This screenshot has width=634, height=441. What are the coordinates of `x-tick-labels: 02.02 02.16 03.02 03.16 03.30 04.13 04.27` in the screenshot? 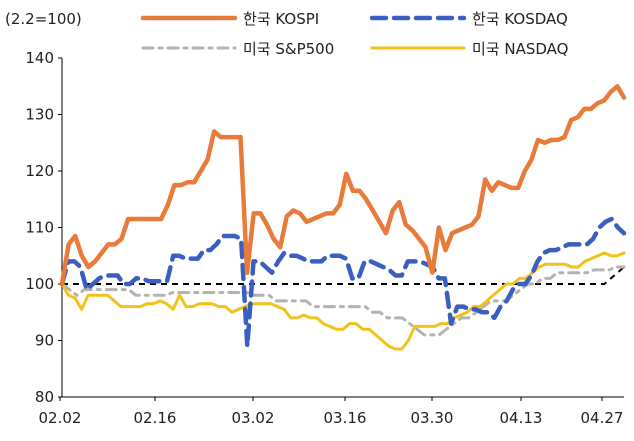 It's located at (331, 412).